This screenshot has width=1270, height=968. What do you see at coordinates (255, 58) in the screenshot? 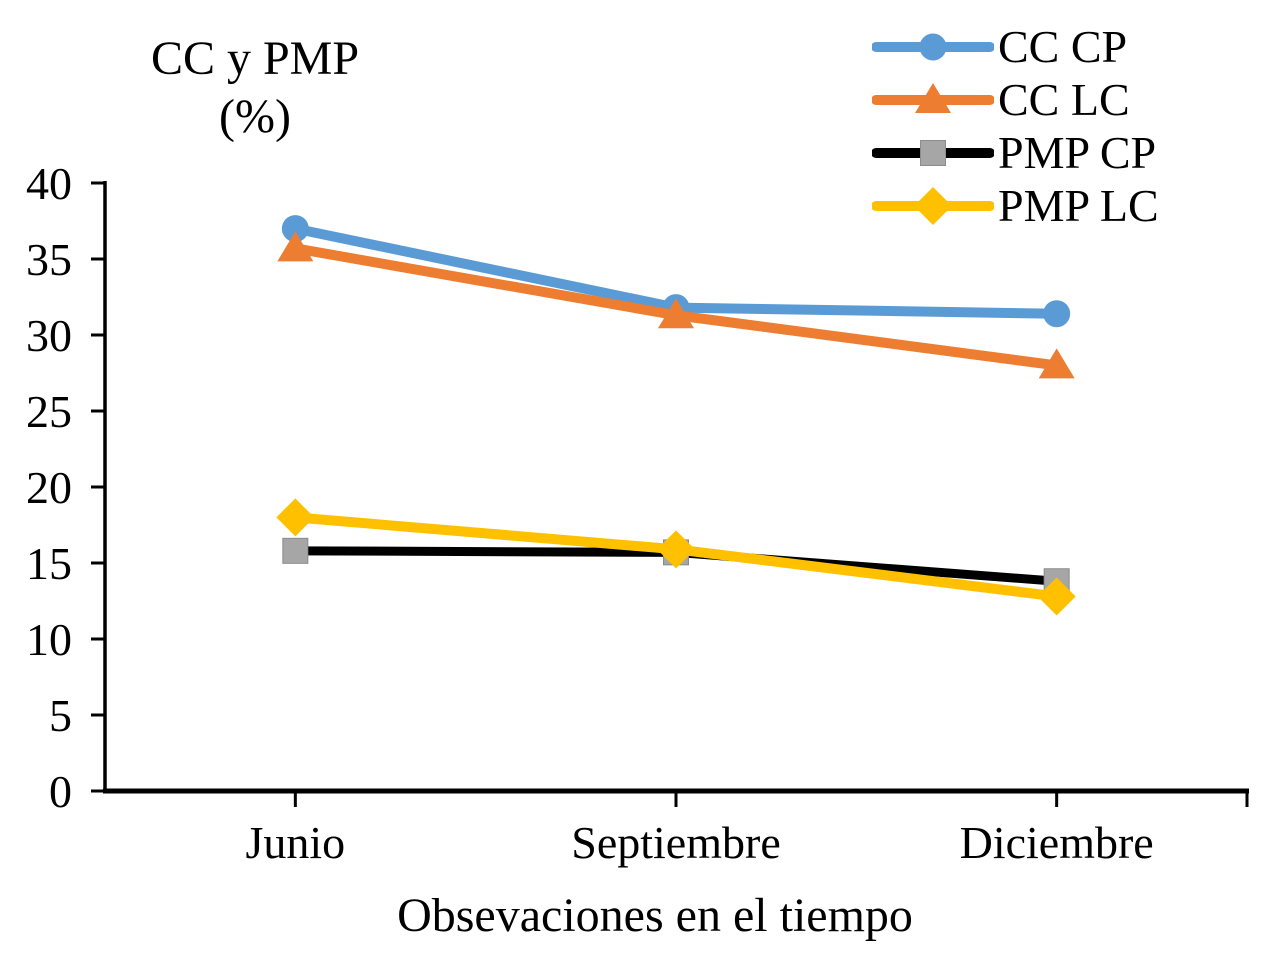
I see `y-axis-title-line1: CC y PMP` at bounding box center [255, 58].